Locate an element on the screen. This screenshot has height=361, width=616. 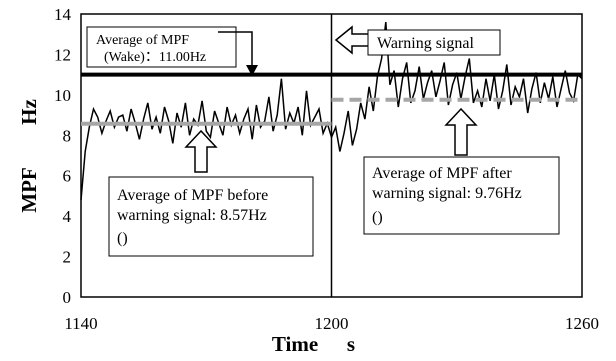
y-tick-label: 6 is located at coordinates (67, 176).